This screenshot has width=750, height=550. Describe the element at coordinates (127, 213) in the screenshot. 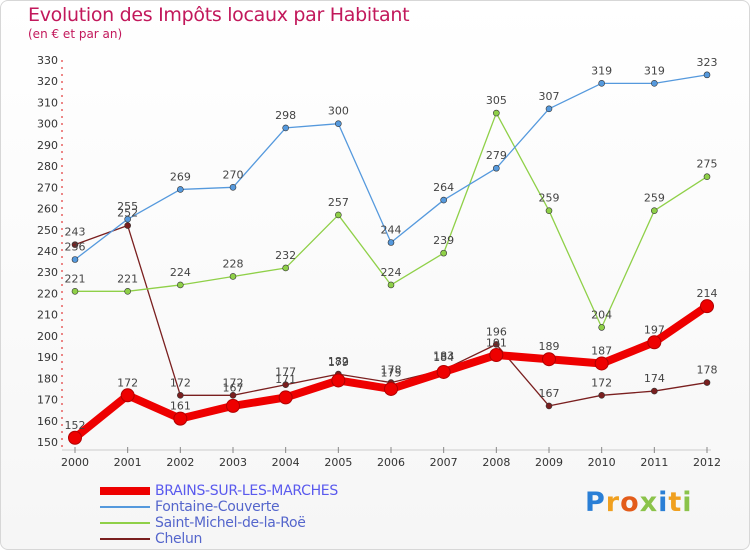

I see `data-label: 252` at that location.